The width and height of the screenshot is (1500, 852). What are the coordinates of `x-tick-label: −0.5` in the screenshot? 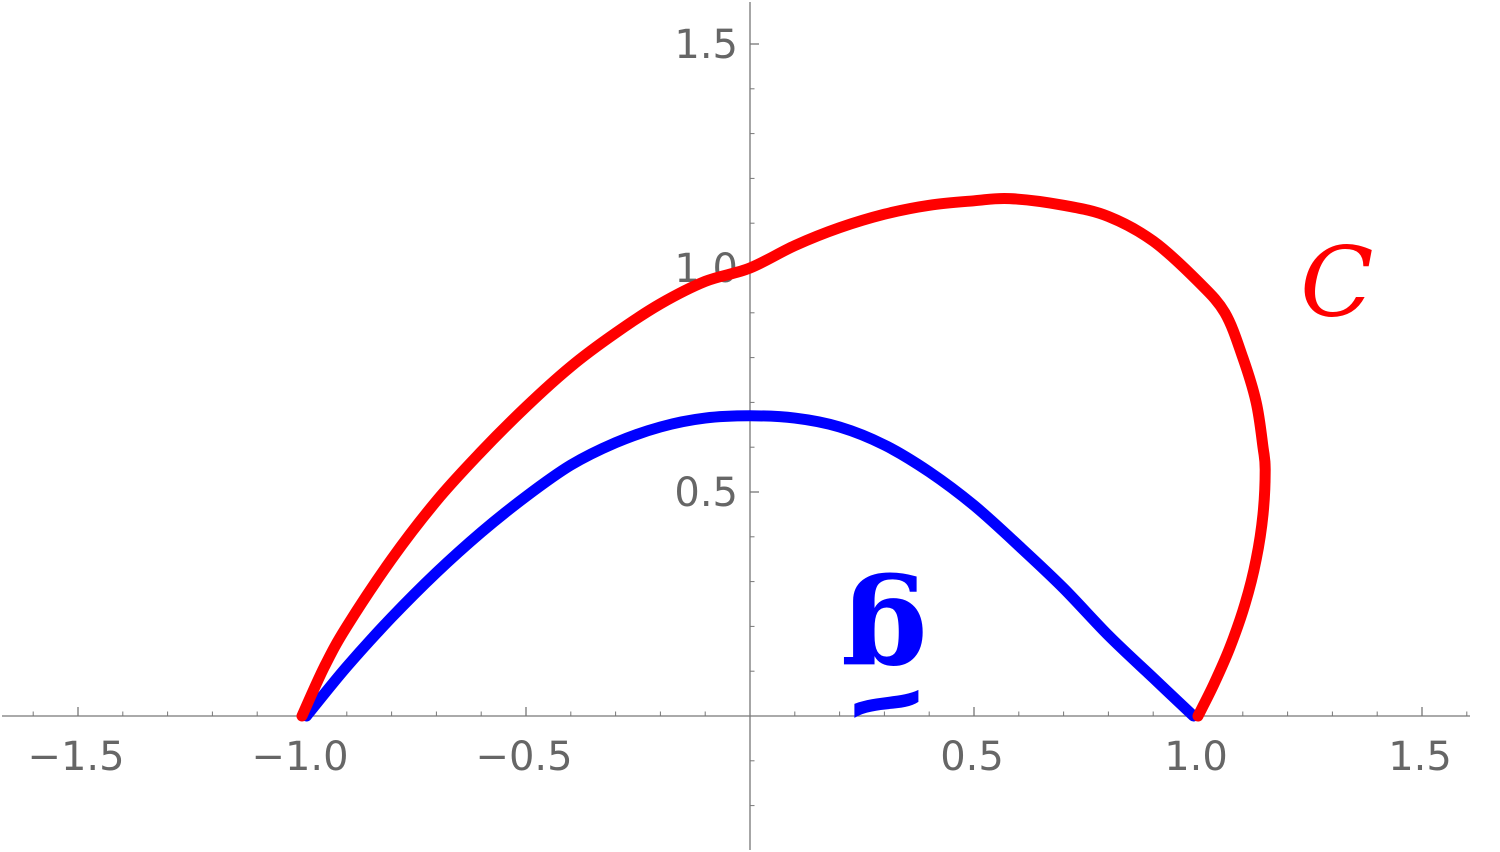 It's located at (523, 757).